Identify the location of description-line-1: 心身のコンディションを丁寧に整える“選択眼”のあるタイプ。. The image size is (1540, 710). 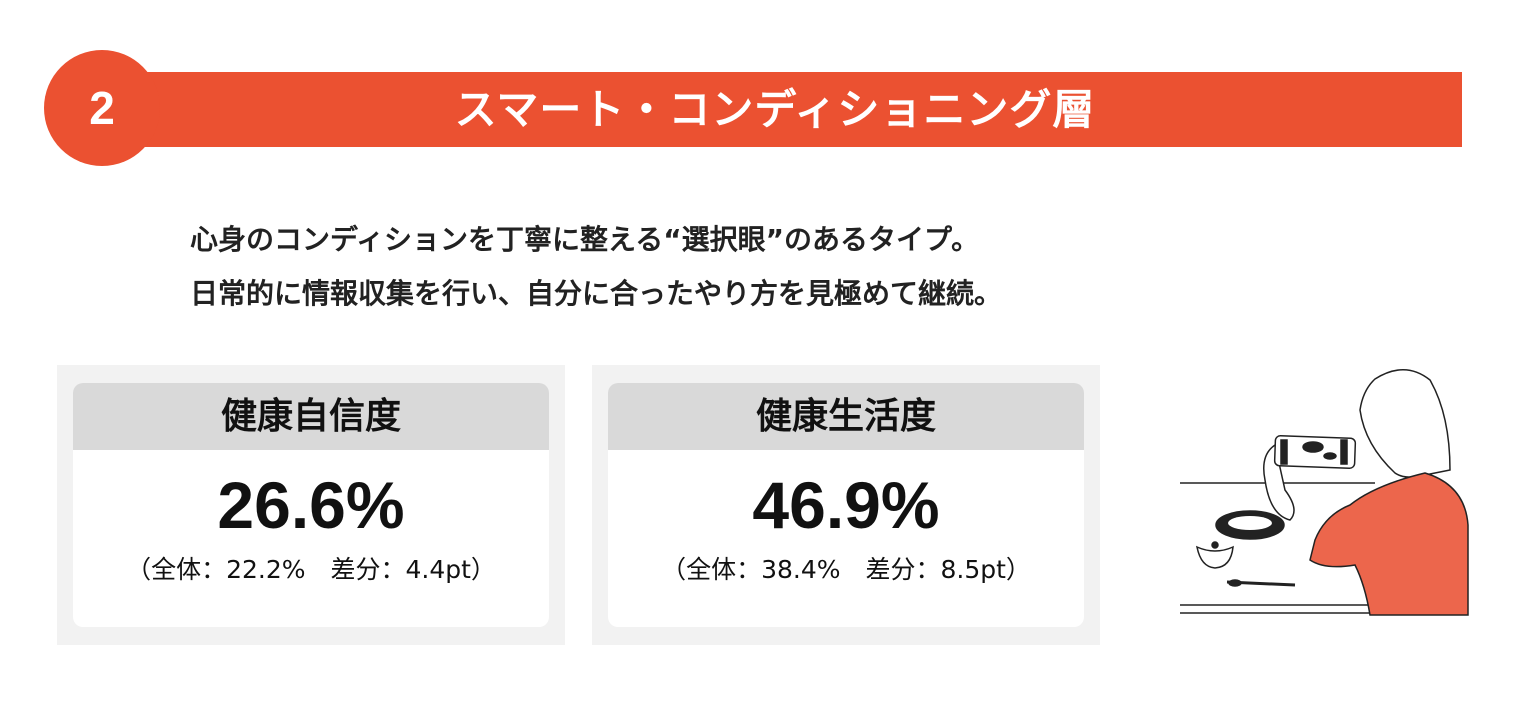
(585, 239).